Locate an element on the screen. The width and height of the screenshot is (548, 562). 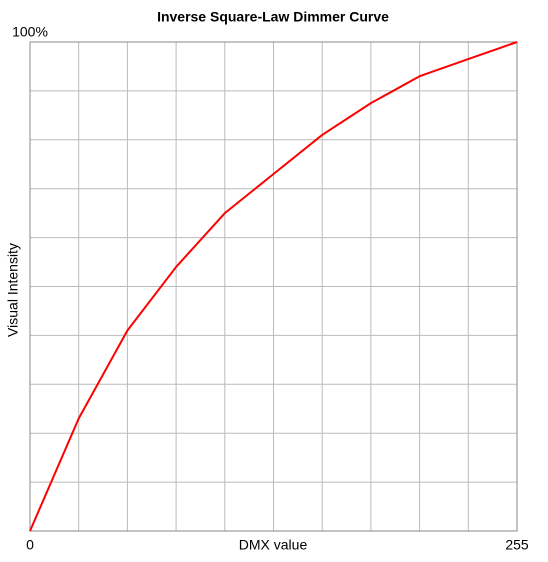
chart-title: Inverse Square-Law Dimmer Curve is located at coordinates (273, 17).